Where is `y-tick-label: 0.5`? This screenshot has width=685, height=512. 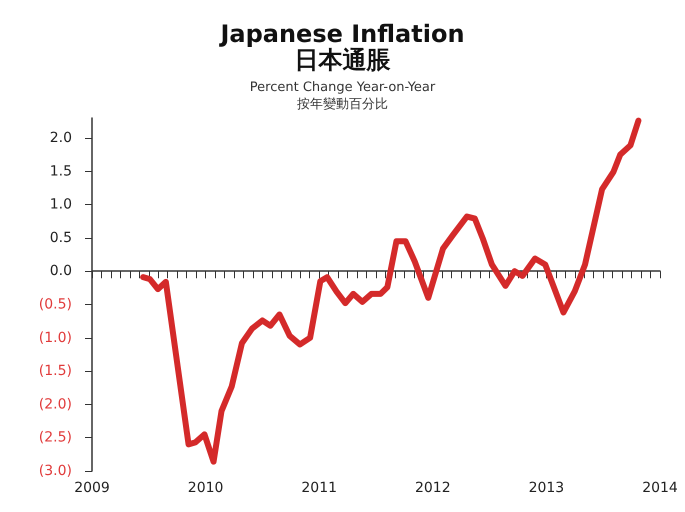 y-tick-label: 0.5 is located at coordinates (61, 238).